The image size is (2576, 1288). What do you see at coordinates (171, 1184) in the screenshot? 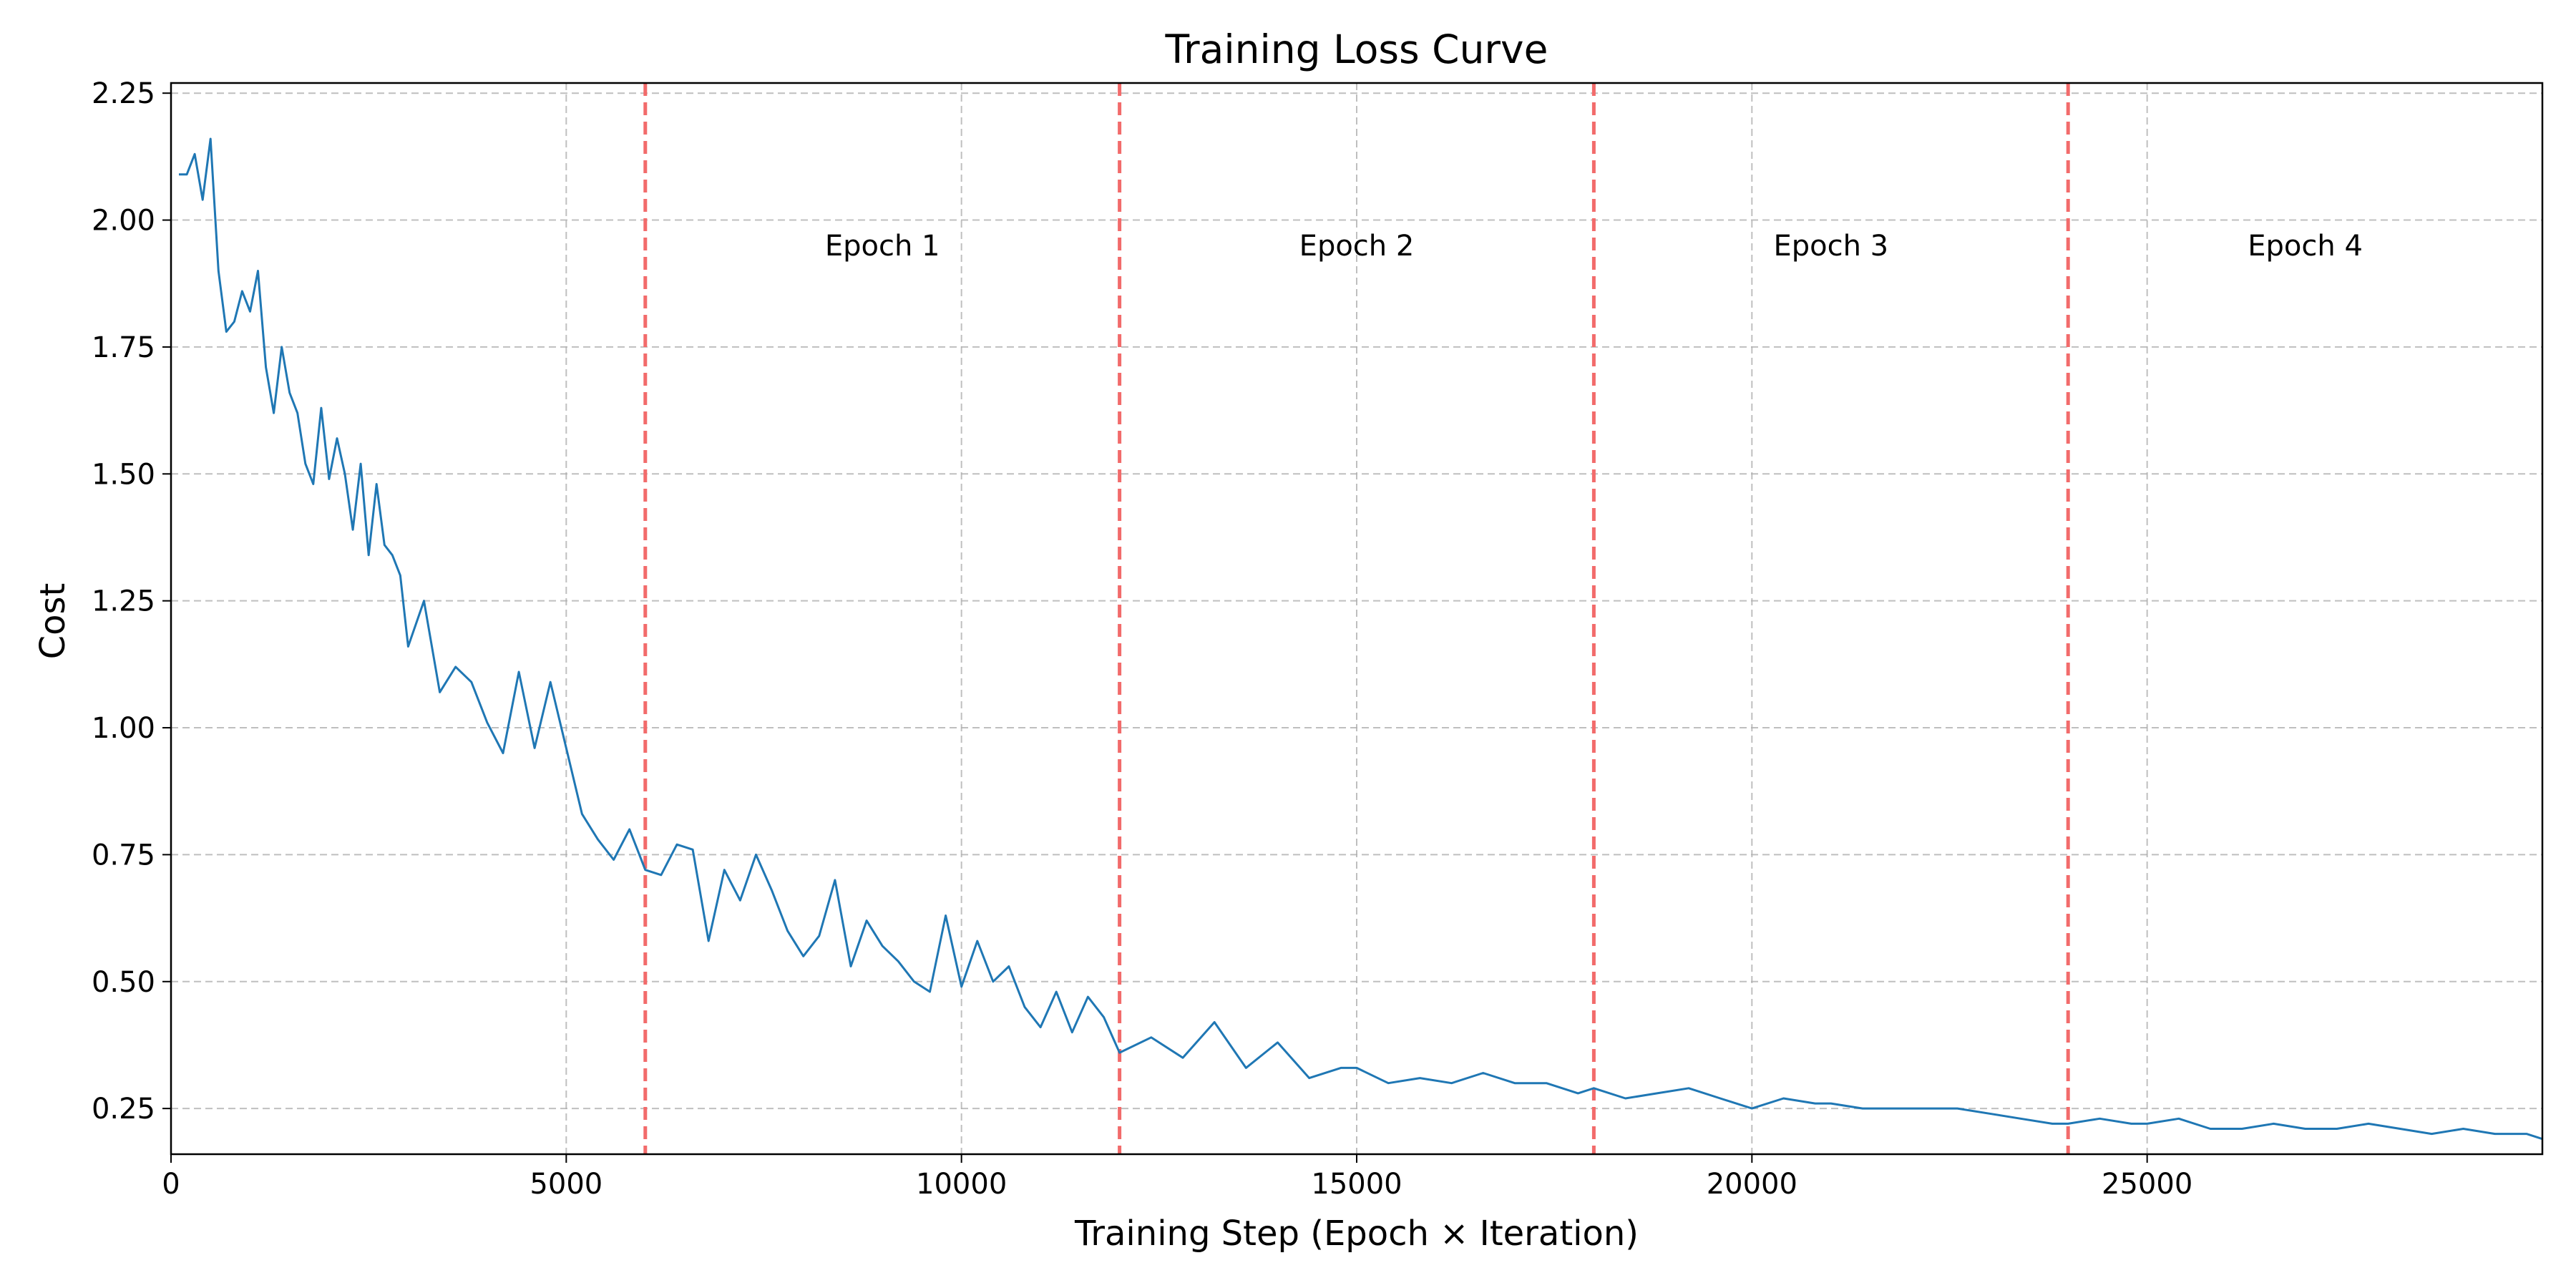
I see `x-tick-label: 0` at bounding box center [171, 1184].